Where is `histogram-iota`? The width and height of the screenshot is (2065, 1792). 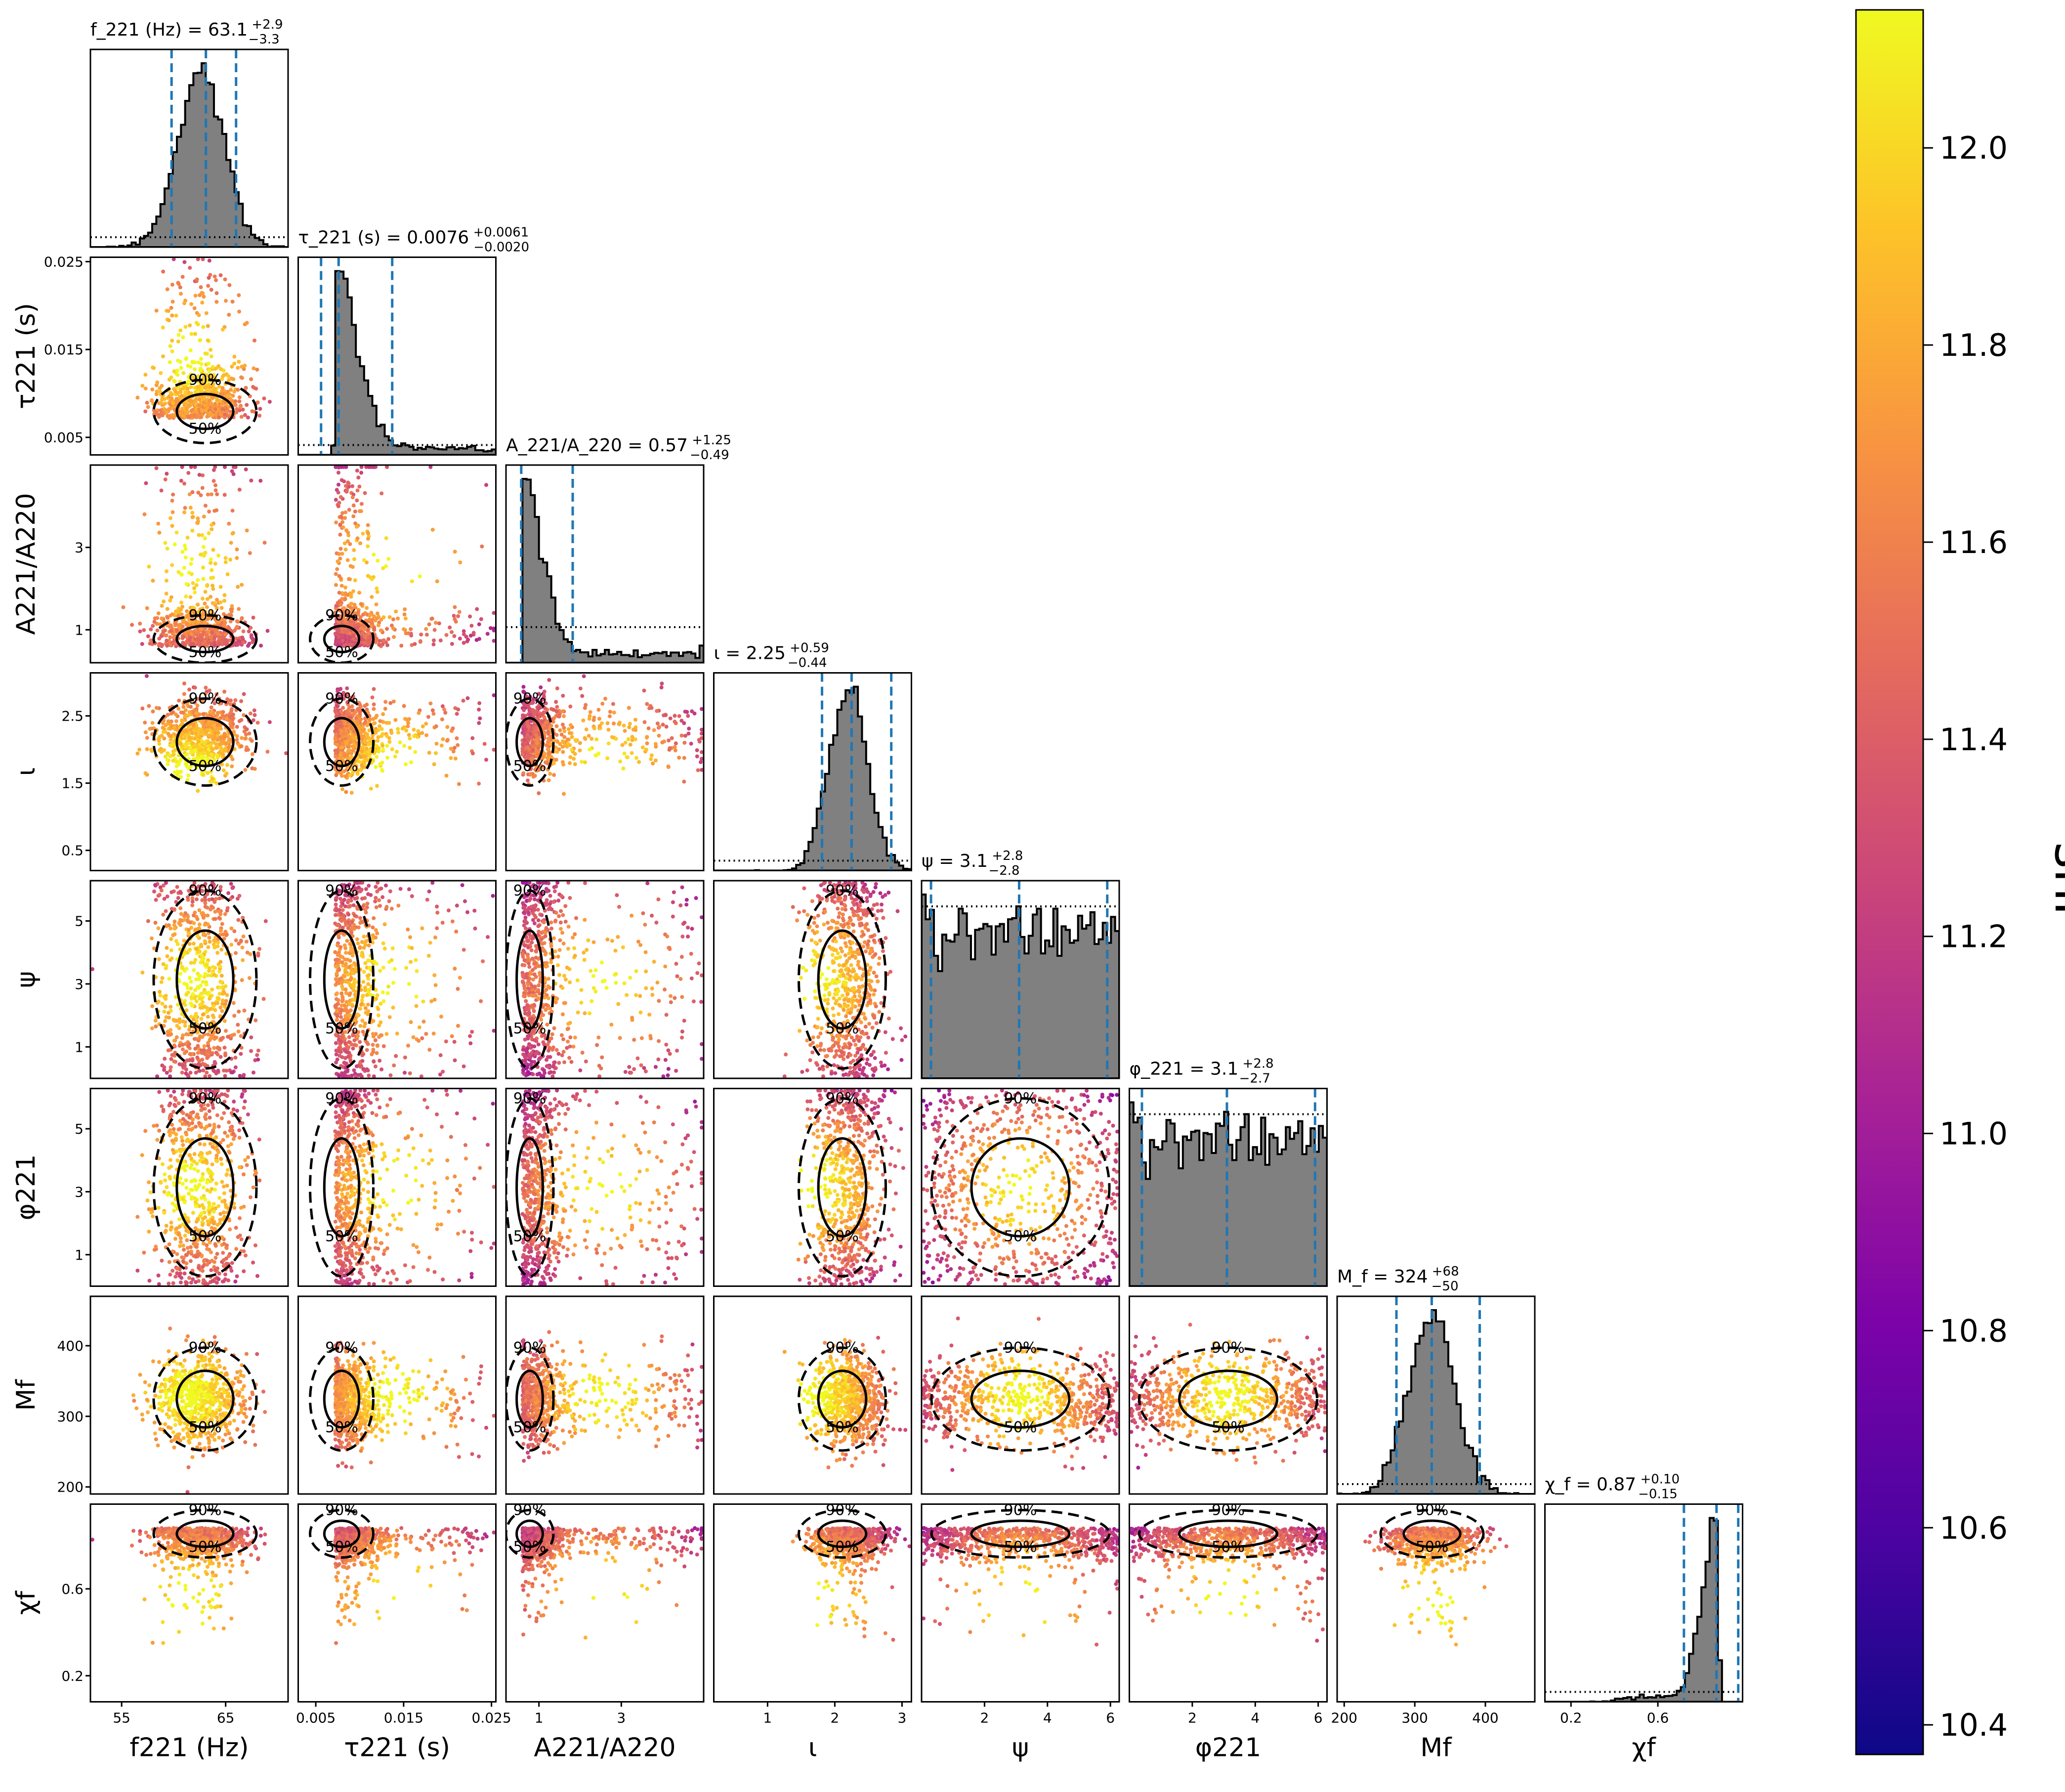
histogram-iota is located at coordinates (813, 778).